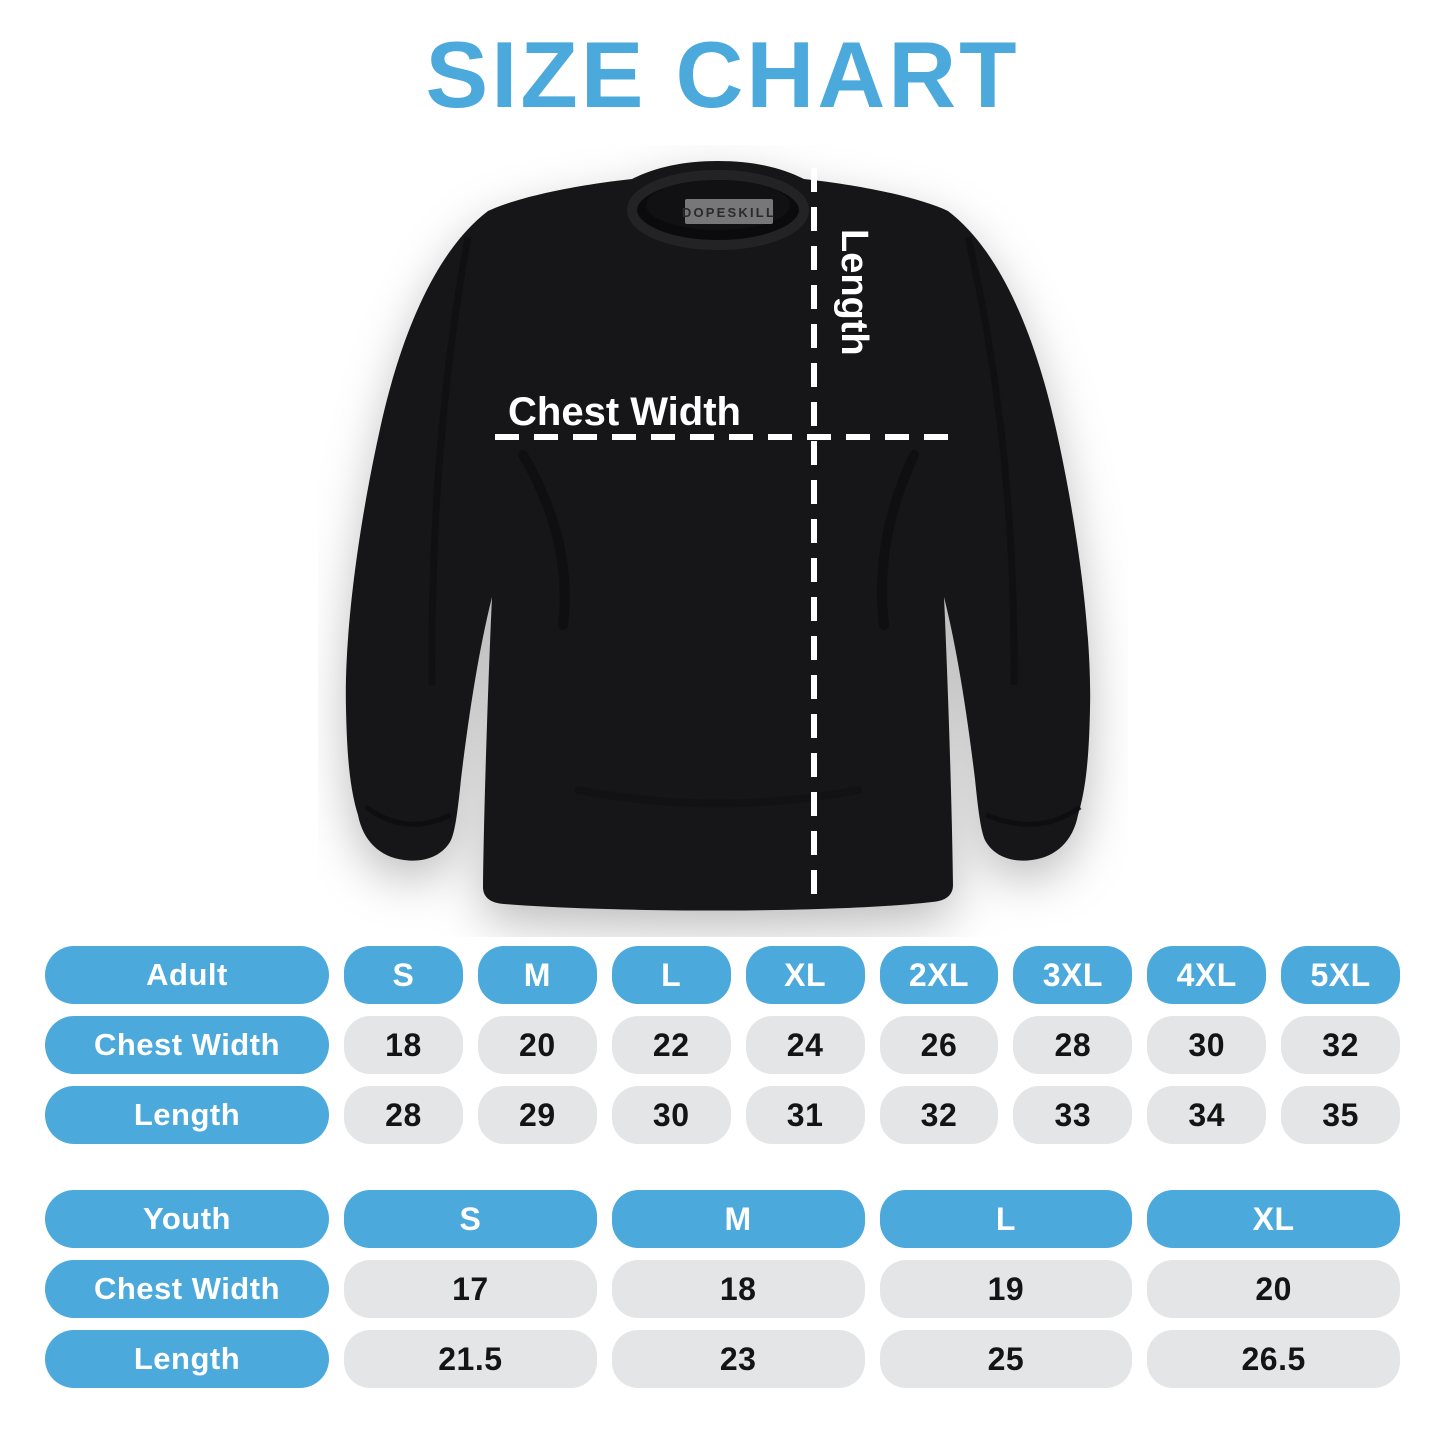 Image resolution: width=1445 pixels, height=1445 pixels. What do you see at coordinates (805, 1115) in the screenshot?
I see `value-cell: 31` at bounding box center [805, 1115].